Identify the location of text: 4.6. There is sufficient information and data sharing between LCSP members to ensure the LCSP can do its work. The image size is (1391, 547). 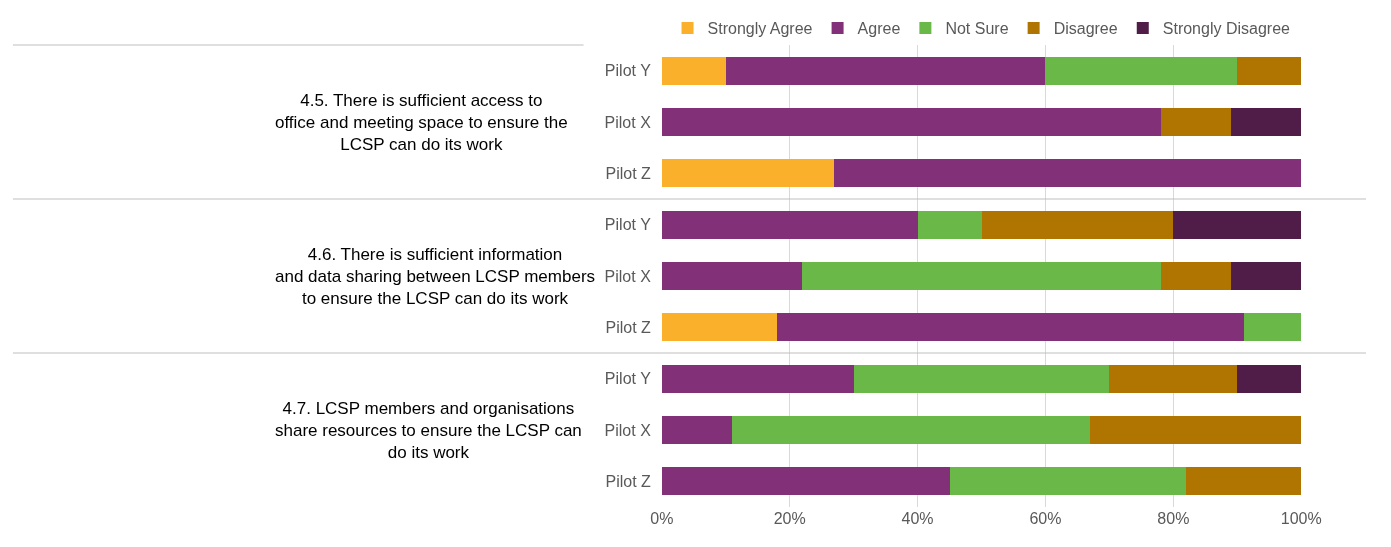
(435, 277).